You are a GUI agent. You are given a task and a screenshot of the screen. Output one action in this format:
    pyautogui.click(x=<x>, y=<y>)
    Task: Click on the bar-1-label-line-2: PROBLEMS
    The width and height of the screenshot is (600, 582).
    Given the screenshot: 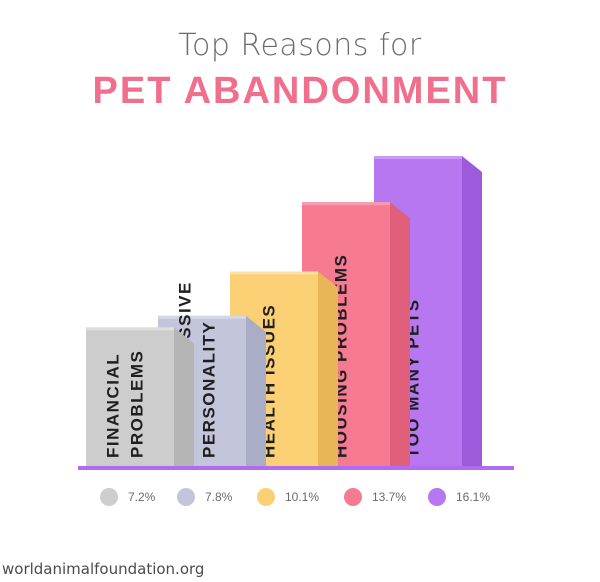 What is the action you would take?
    pyautogui.click(x=136, y=404)
    